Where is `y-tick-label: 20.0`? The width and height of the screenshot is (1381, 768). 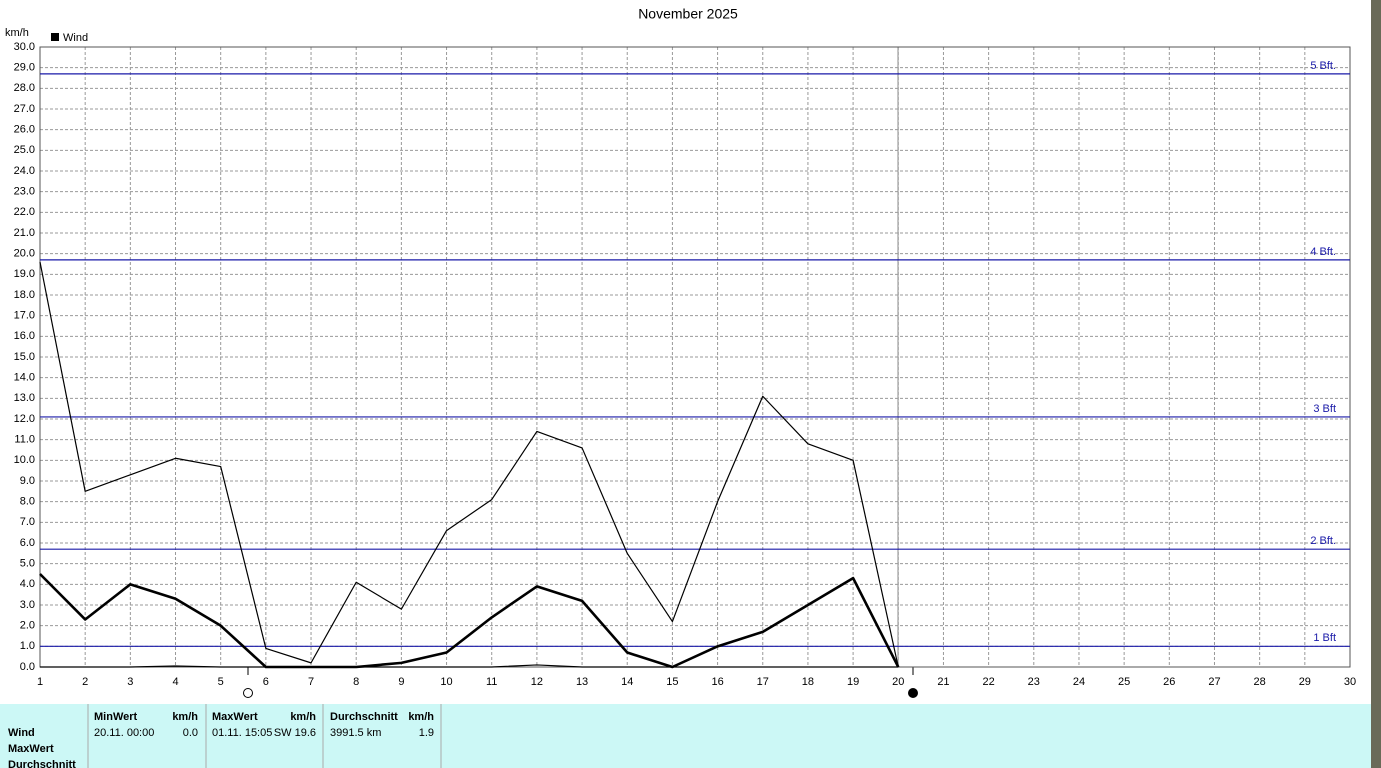 y-tick-label: 20.0 is located at coordinates (24, 254).